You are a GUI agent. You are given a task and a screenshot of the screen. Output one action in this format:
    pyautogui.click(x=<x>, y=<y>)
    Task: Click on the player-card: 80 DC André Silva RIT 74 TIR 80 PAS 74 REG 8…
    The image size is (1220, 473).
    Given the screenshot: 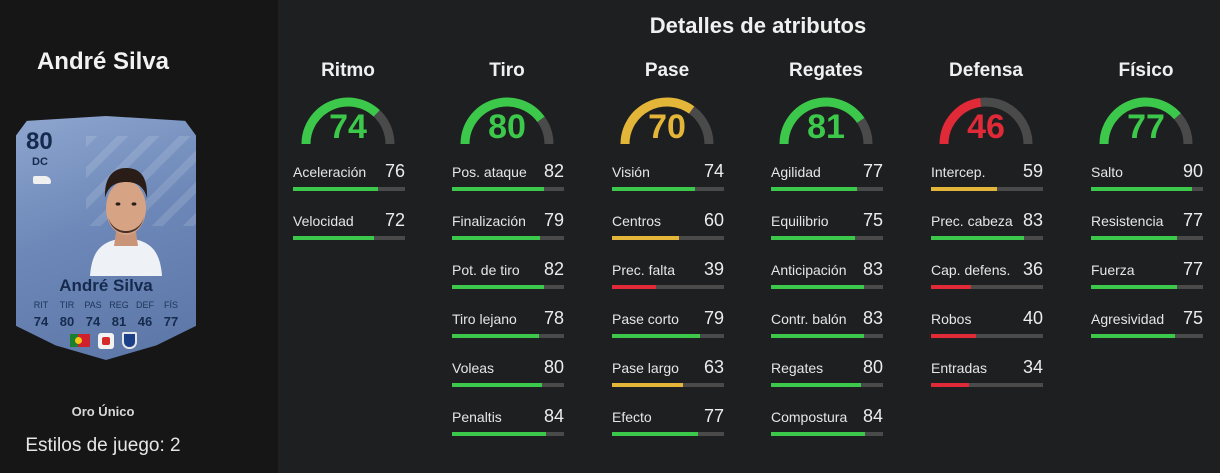 What is the action you would take?
    pyautogui.click(x=106, y=238)
    